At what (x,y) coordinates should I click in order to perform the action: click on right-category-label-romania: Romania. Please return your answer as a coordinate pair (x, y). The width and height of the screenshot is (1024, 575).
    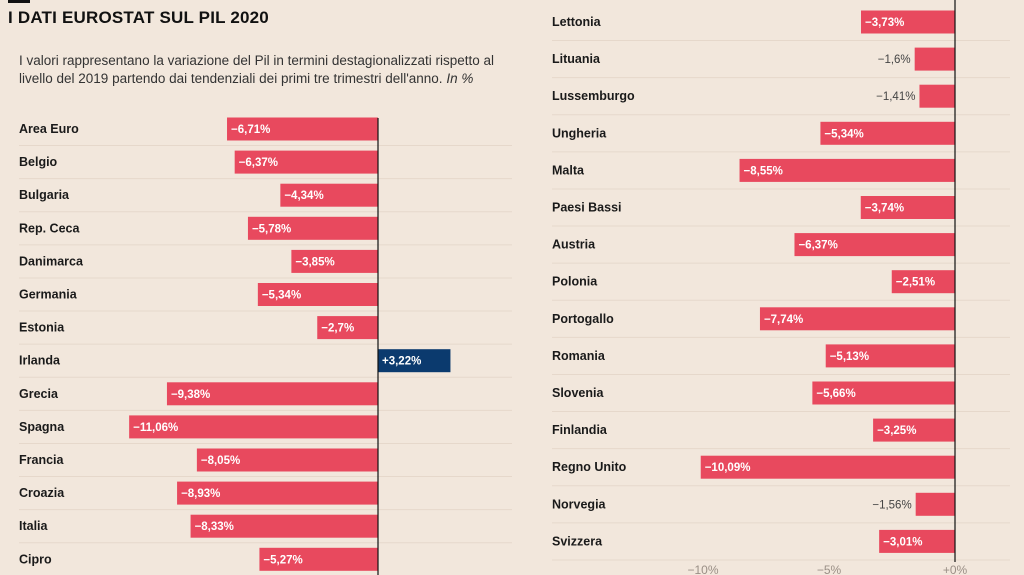
    Looking at the image, I should click on (579, 356).